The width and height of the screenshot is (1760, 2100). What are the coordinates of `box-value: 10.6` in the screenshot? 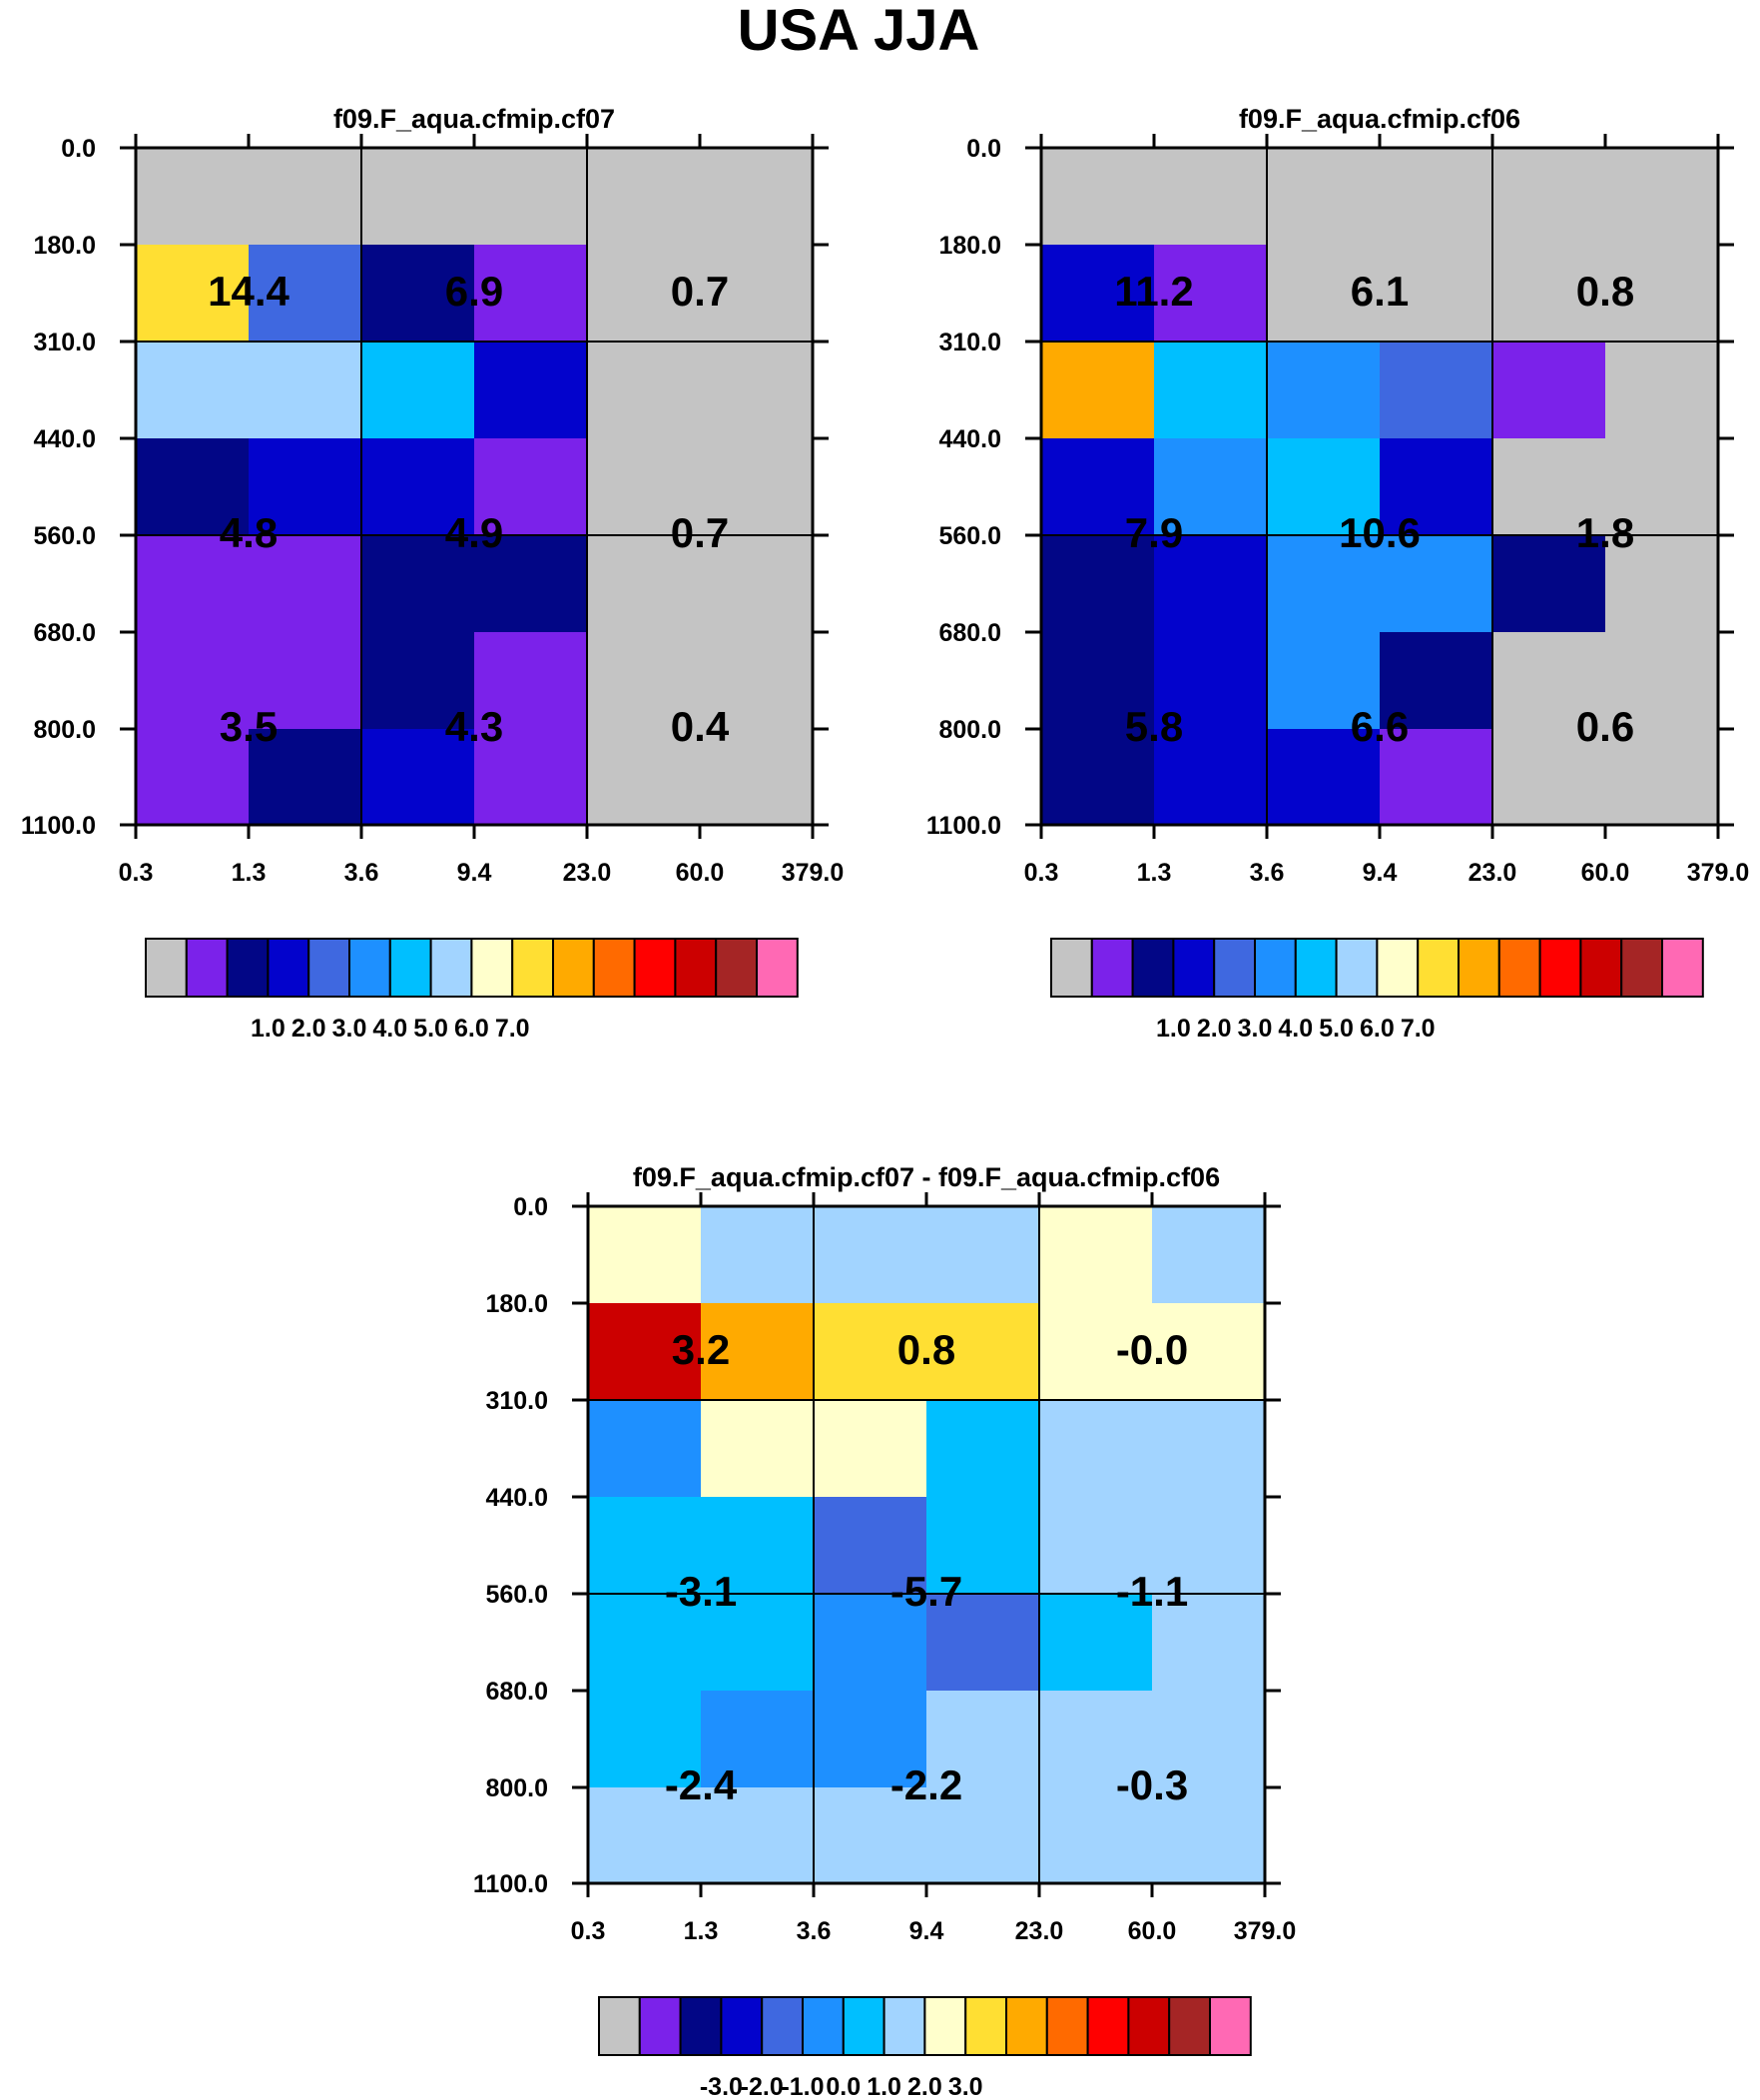 It's located at (1380, 532).